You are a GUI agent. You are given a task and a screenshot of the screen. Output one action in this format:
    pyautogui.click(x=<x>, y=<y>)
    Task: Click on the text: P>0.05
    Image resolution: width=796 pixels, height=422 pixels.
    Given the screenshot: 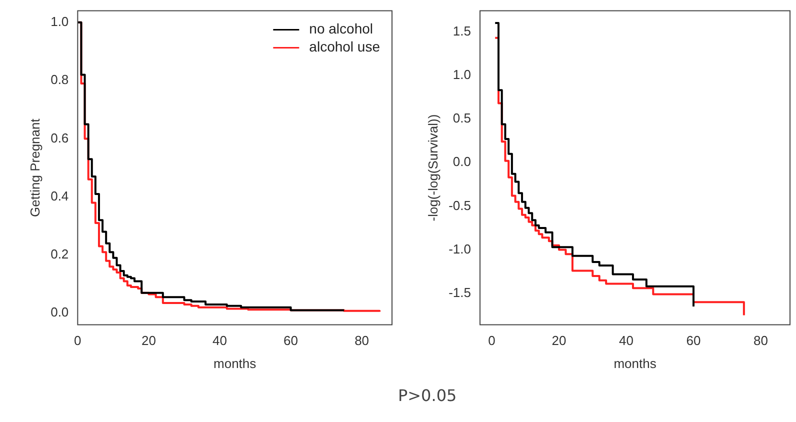 What is the action you would take?
    pyautogui.click(x=427, y=395)
    